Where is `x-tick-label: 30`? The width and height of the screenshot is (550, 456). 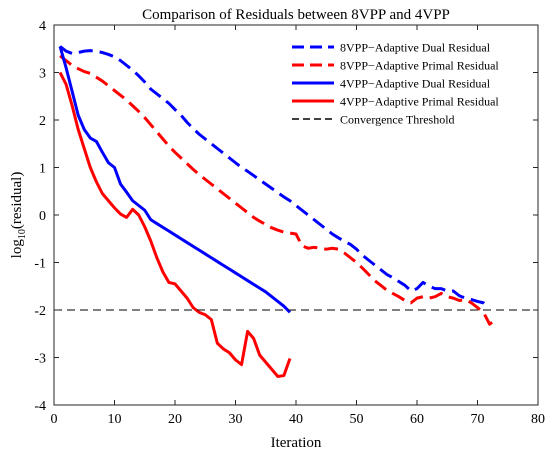 x-tick-label: 30 is located at coordinates (236, 419).